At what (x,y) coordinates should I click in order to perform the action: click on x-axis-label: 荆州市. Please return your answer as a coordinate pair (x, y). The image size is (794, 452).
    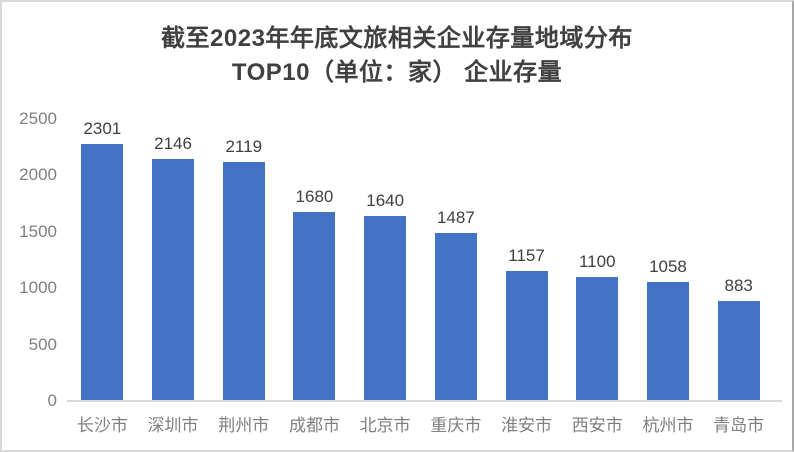
    Looking at the image, I should click on (244, 425).